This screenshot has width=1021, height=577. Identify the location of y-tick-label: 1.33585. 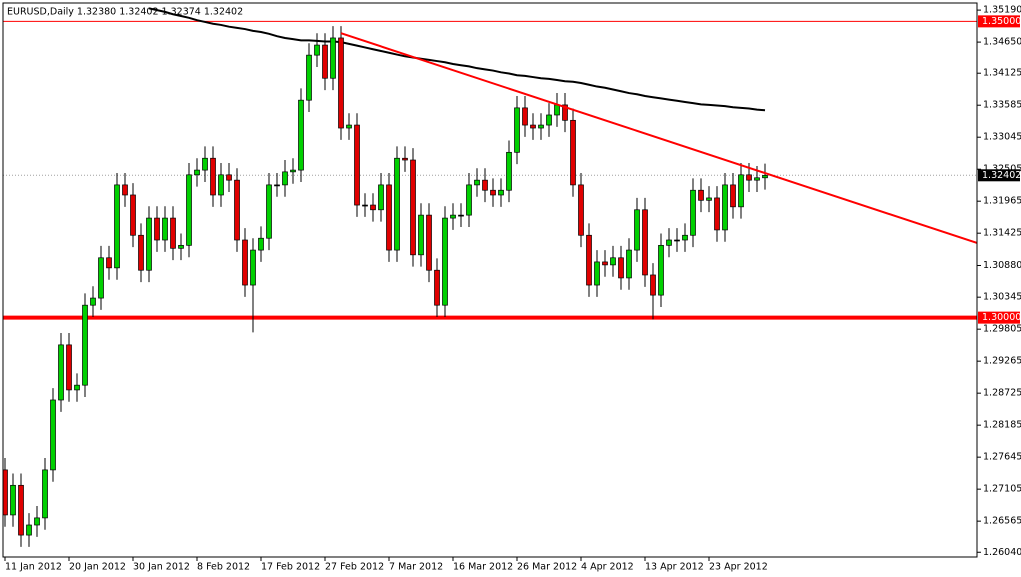
(1002, 105).